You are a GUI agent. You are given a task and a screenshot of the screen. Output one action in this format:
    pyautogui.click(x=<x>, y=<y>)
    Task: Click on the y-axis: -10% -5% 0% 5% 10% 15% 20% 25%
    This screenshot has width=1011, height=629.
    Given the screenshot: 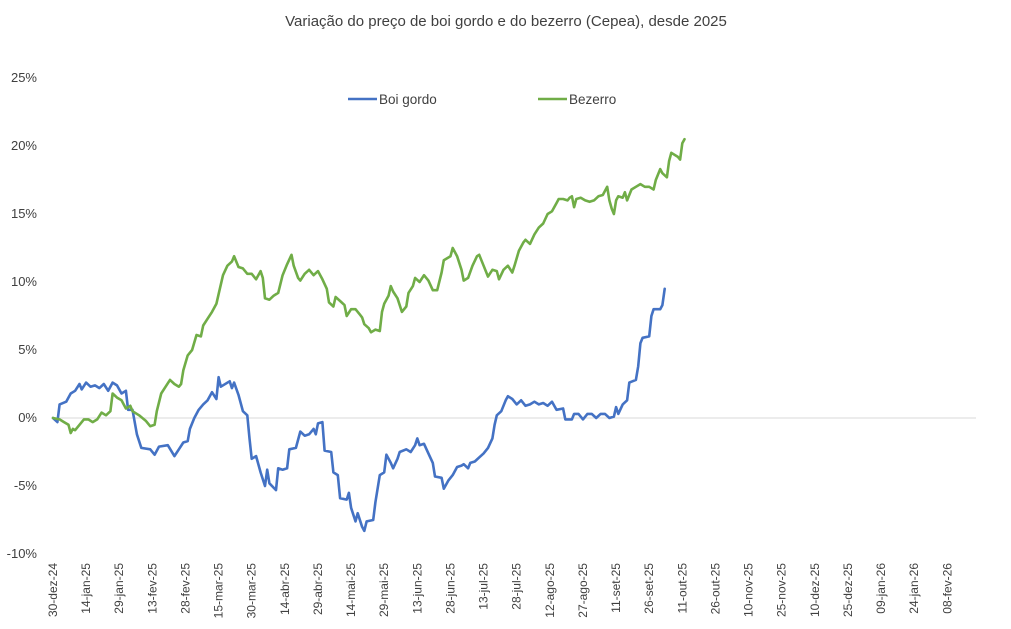 What is the action you would take?
    pyautogui.click(x=22, y=315)
    